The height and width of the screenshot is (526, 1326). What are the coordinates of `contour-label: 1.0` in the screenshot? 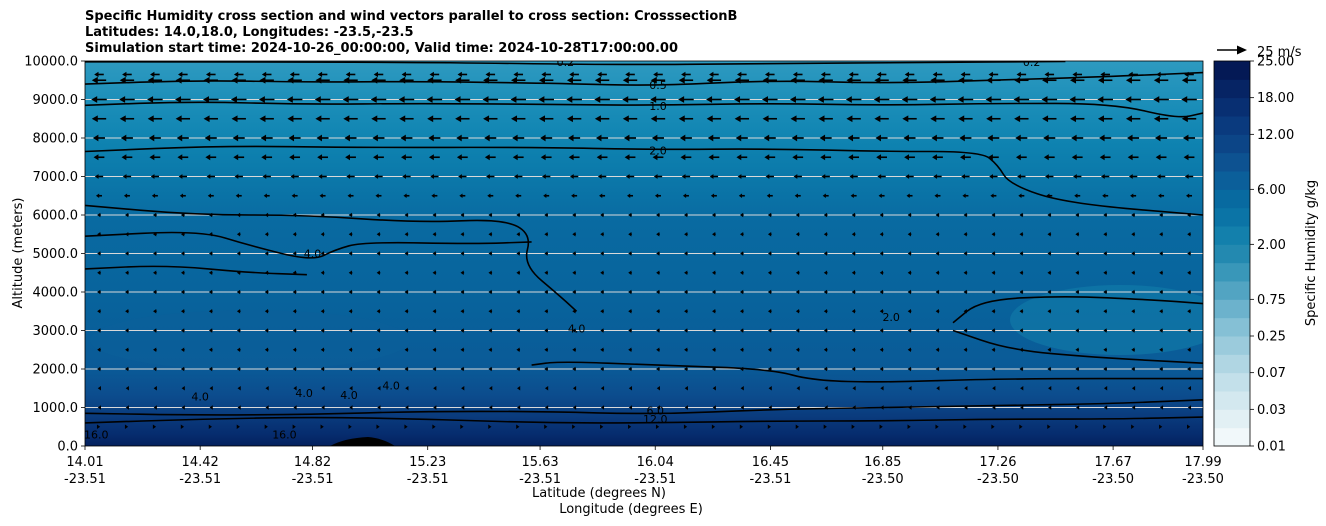 It's located at (658, 106).